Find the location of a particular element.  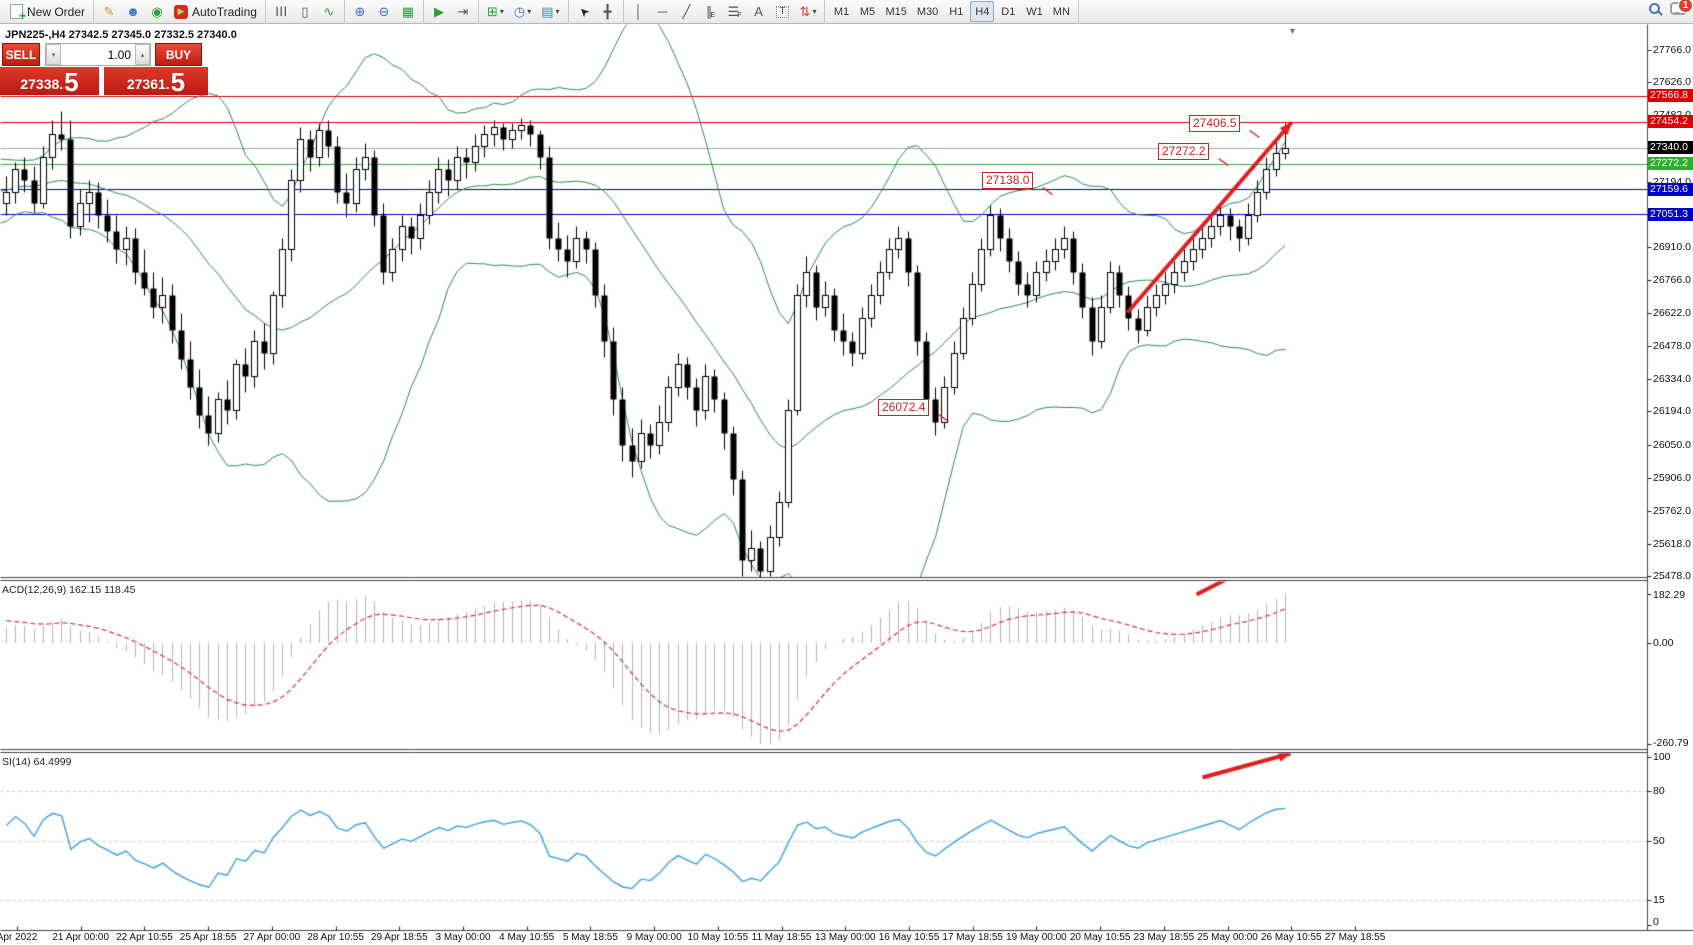

toolbar-group: ✎ ☻ ◉ ▶ AutoTrading is located at coordinates (180, 12).